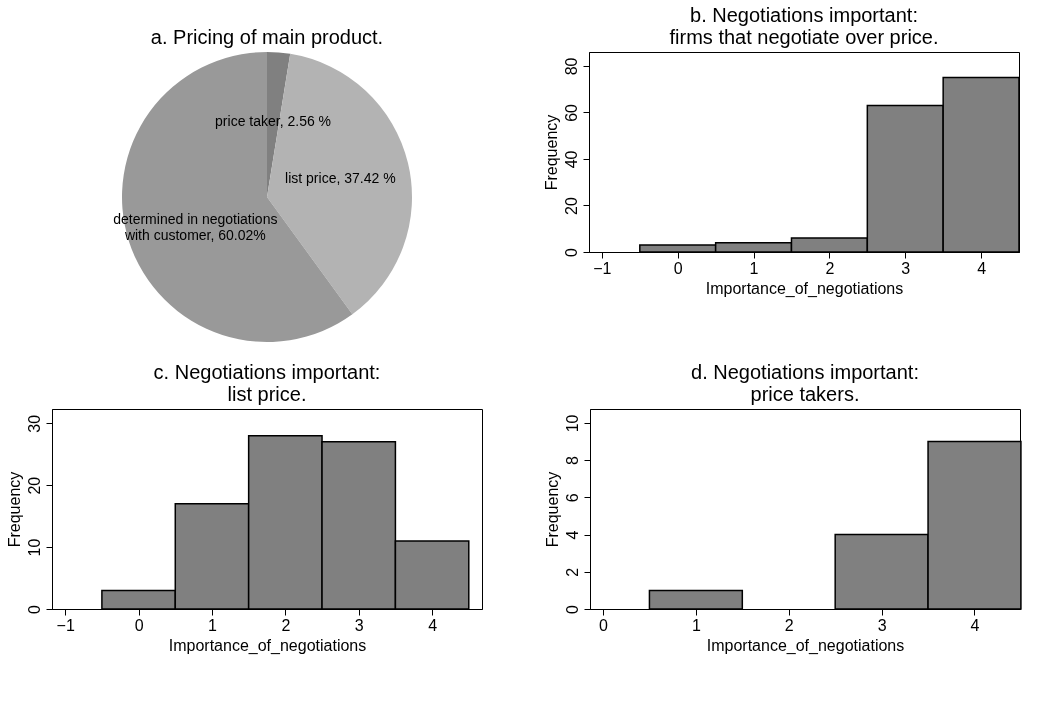  What do you see at coordinates (571, 112) in the screenshot?
I see `y-tick-label: 60` at bounding box center [571, 112].